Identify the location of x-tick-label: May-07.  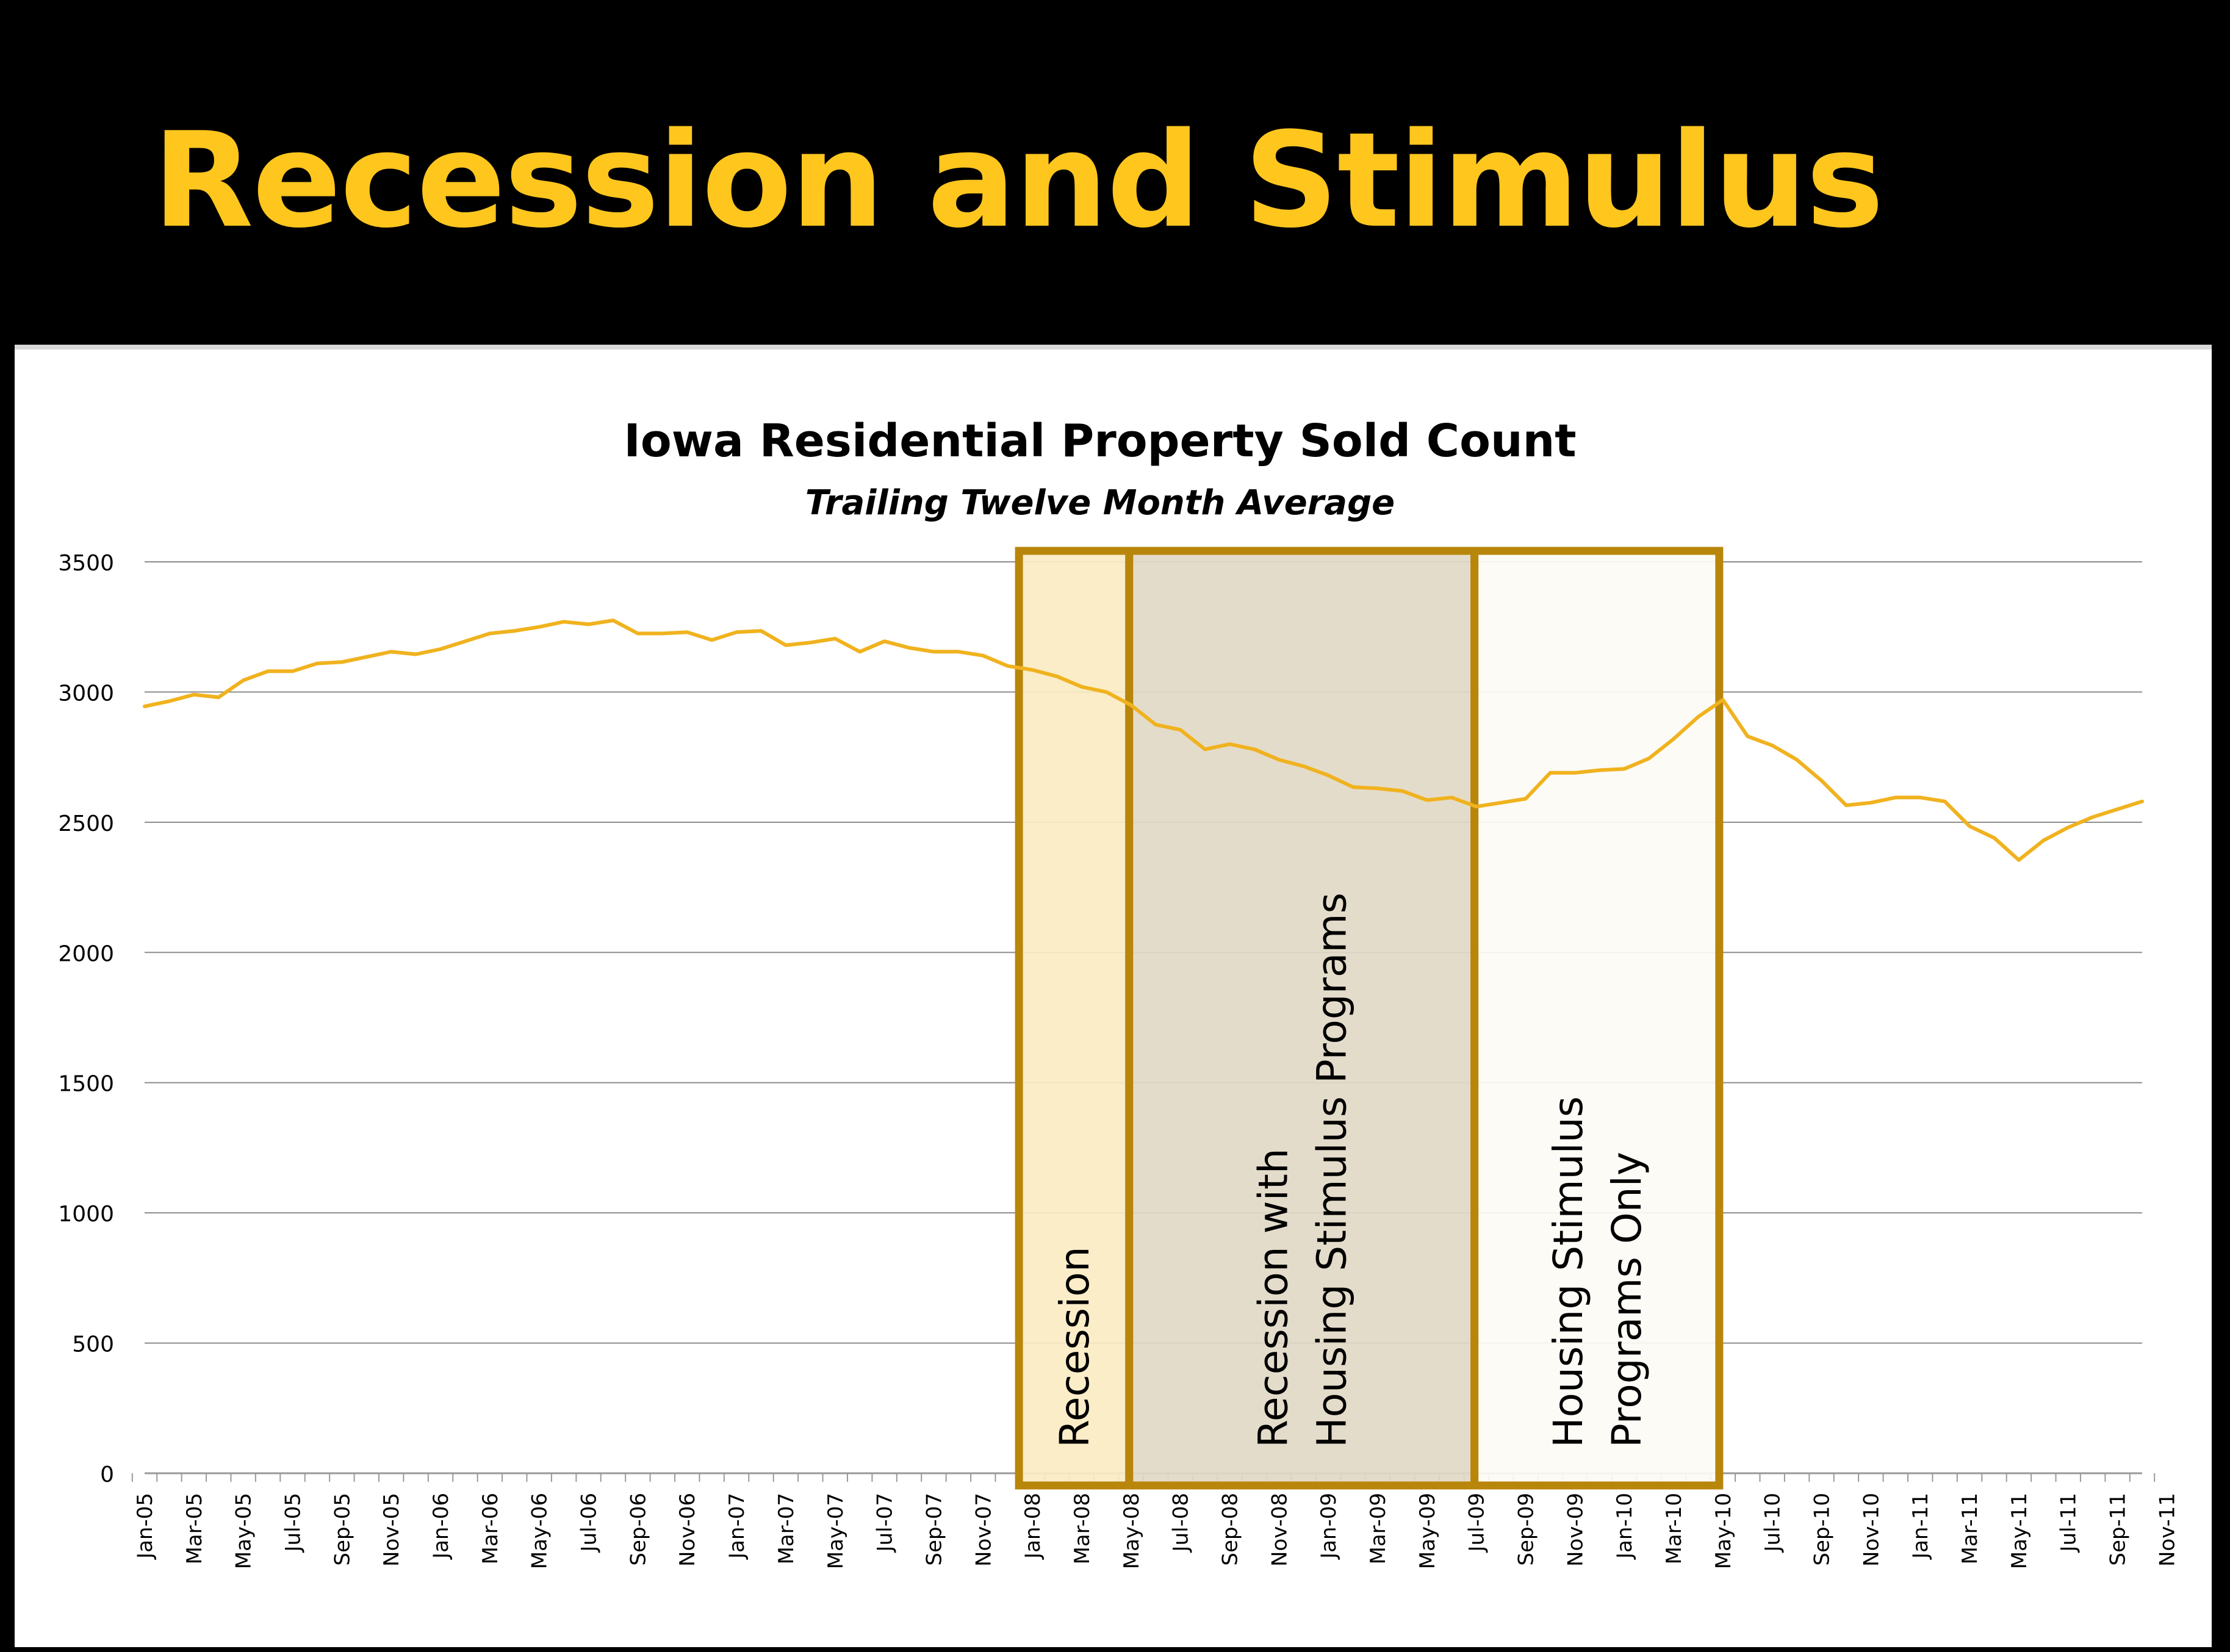
(836, 1531).